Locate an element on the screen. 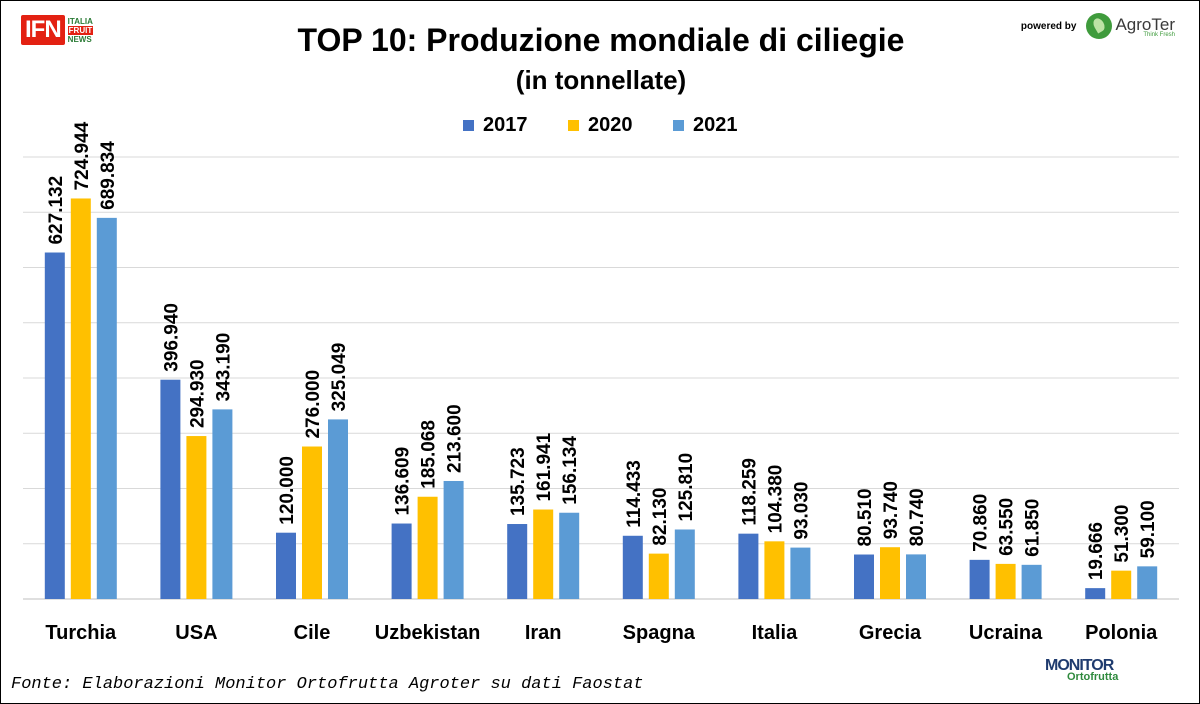 The height and width of the screenshot is (704, 1200). bar-grecia-2017 is located at coordinates (864, 576).